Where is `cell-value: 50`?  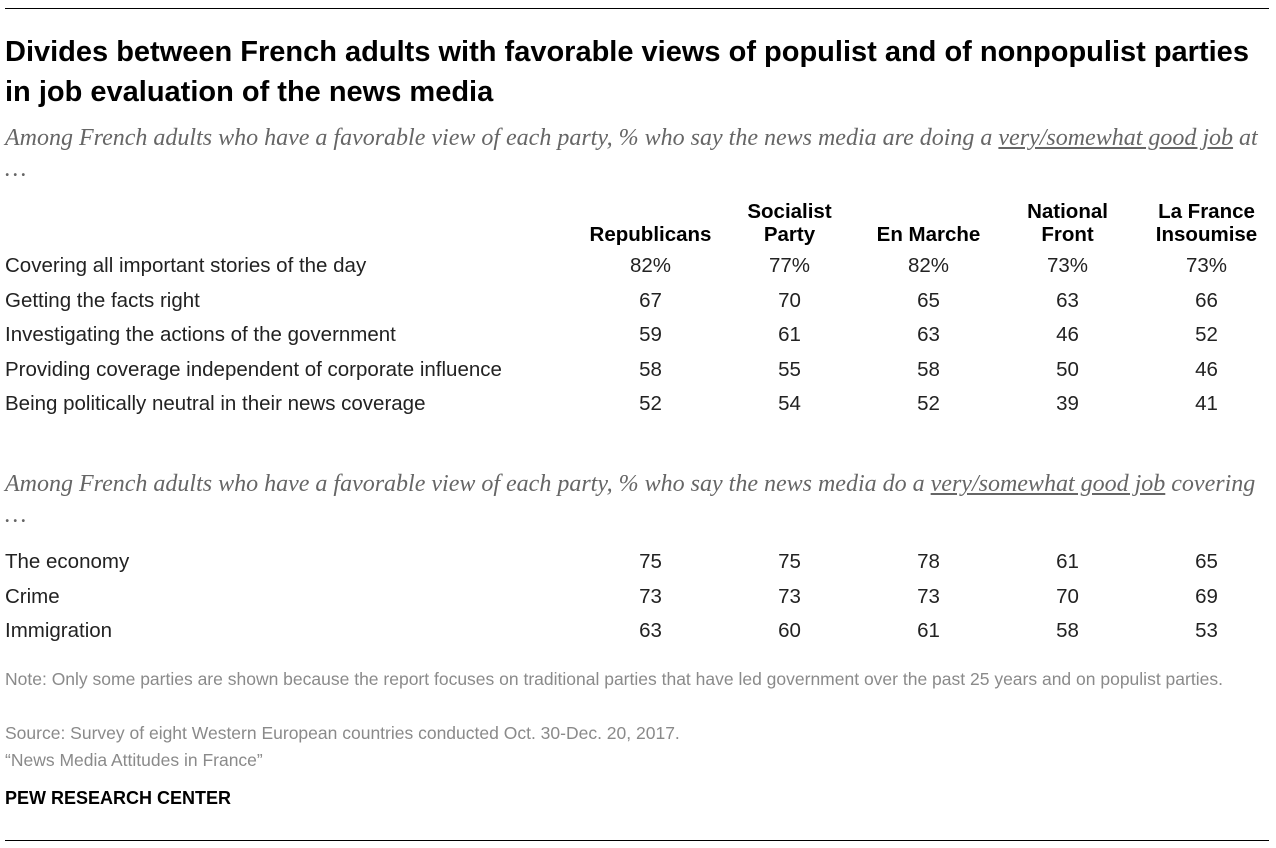 cell-value: 50 is located at coordinates (1067, 369).